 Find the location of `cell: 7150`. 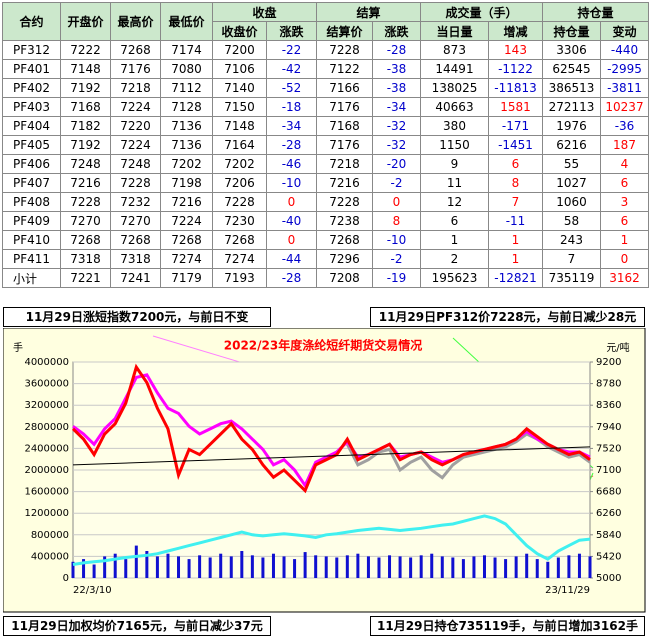

cell: 7150 is located at coordinates (239, 107).